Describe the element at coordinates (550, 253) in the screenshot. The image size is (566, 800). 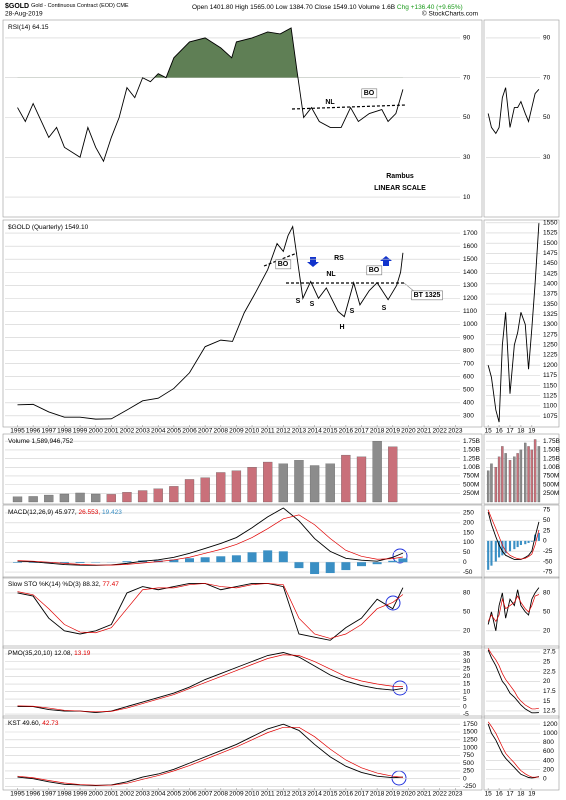
I see `y-tick-label: 1475` at that location.